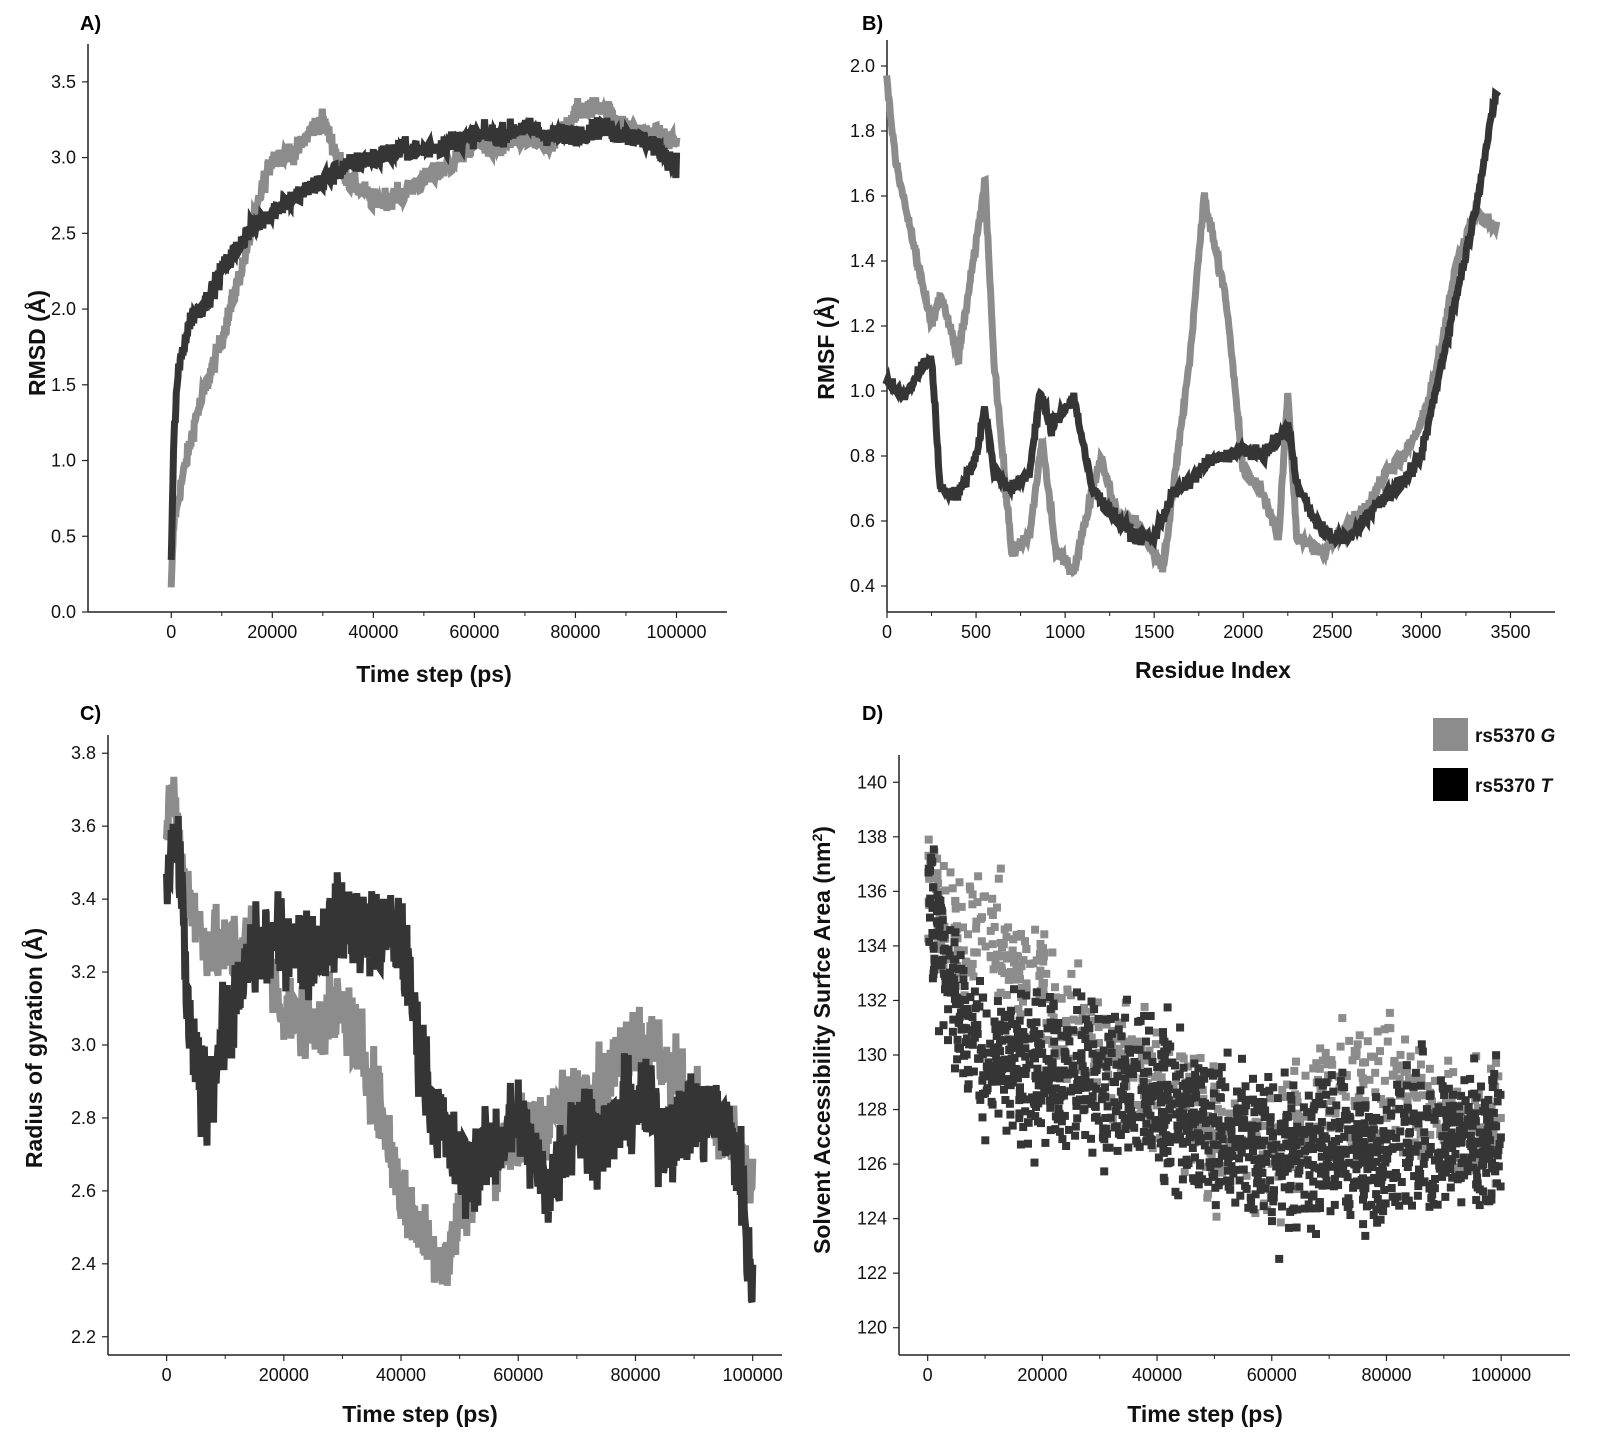  I want to click on y-tick-label: 3.2, so click(83, 972).